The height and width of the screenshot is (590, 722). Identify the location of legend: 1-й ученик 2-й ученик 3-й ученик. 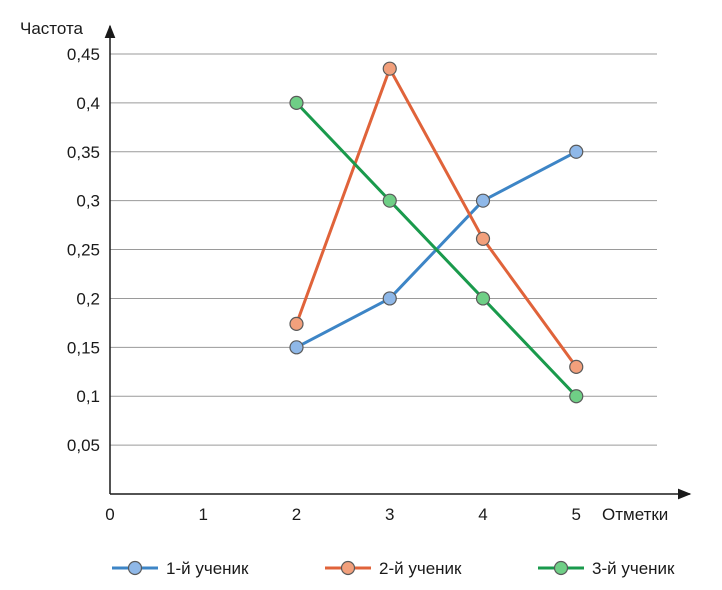
(393, 568).